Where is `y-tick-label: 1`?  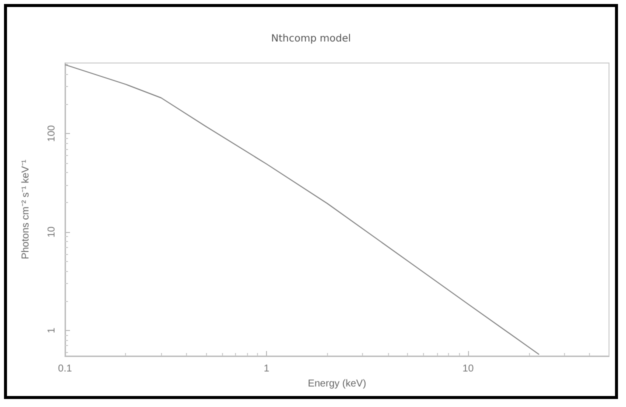 y-tick-label: 1 is located at coordinates (52, 330).